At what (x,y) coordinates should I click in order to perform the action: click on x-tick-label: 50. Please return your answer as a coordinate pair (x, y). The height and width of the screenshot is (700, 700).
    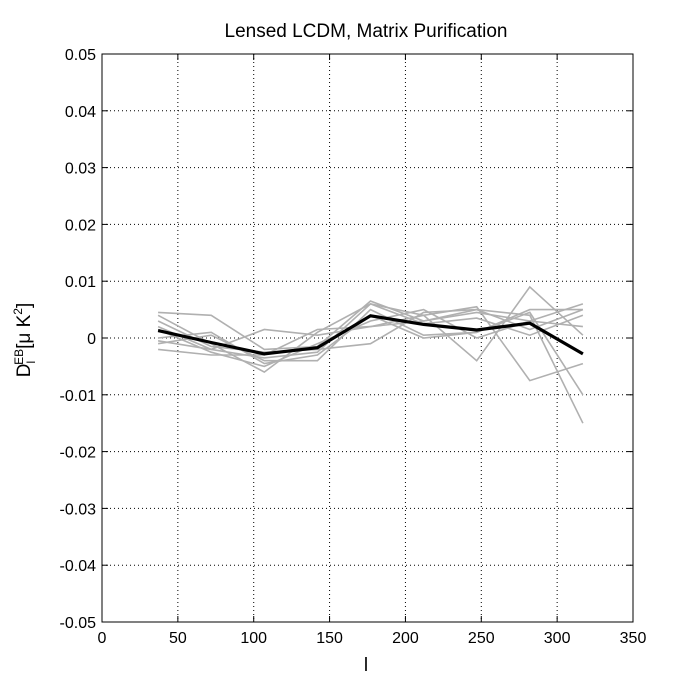
    Looking at the image, I should click on (178, 638).